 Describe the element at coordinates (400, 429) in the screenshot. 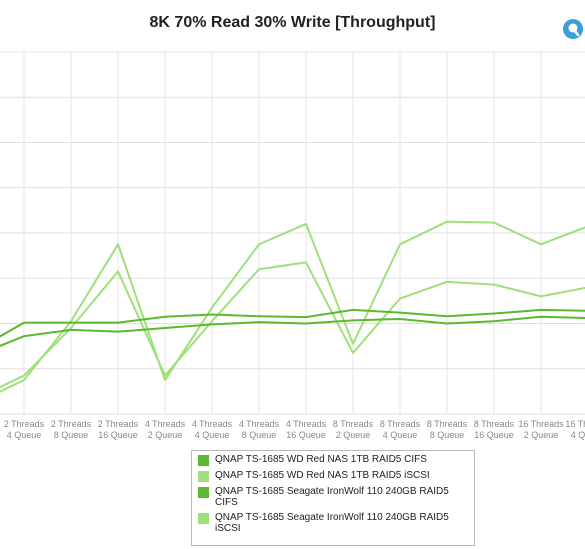

I see `x-tick-label: 8 Threads 4 Queue` at that location.